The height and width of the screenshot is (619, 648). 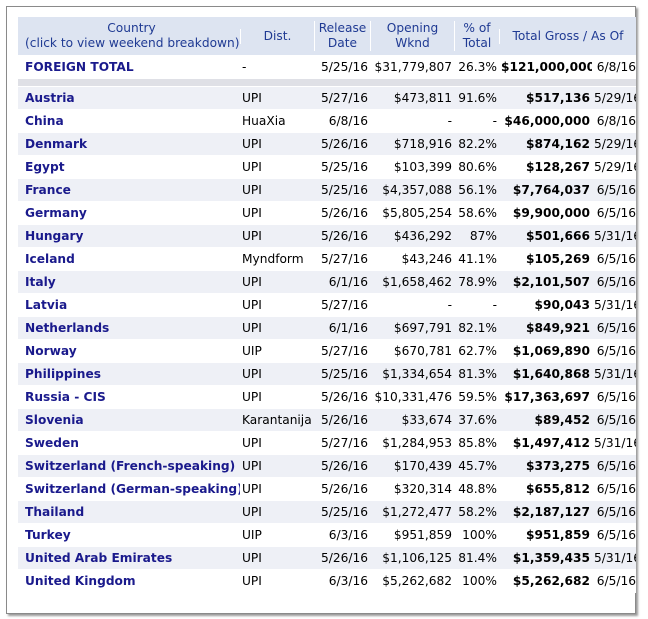 What do you see at coordinates (477, 466) in the screenshot?
I see `percent-total-cell: 45.7%` at bounding box center [477, 466].